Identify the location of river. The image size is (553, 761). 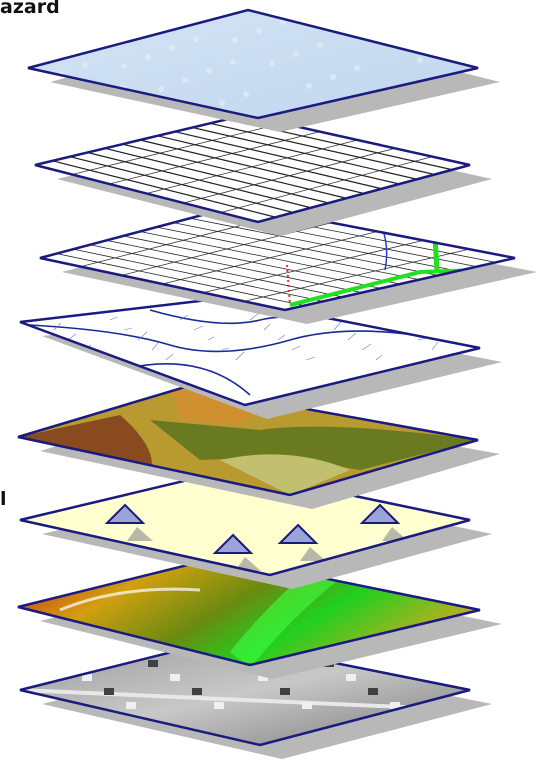
(250, 338).